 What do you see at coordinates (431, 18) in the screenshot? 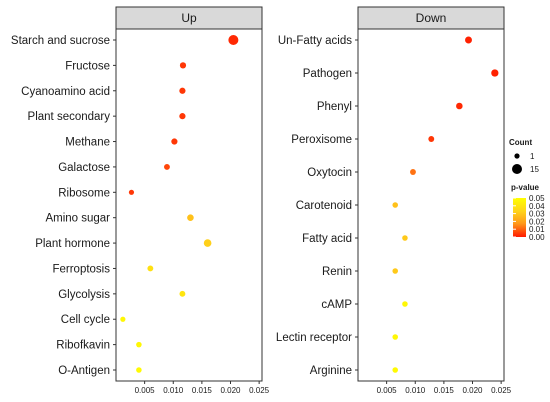
I see `facet-down-title: Down` at bounding box center [431, 18].